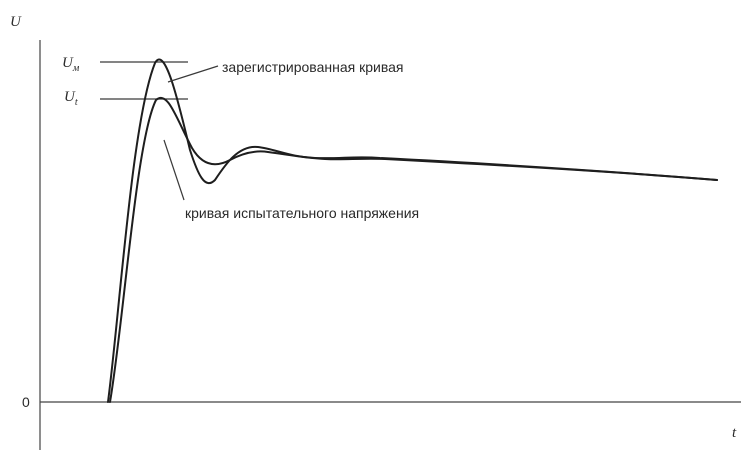 The height and width of the screenshot is (455, 741). What do you see at coordinates (312, 67) in the screenshot?
I see `recorded-curve-label: зарегистрированная кривая` at bounding box center [312, 67].